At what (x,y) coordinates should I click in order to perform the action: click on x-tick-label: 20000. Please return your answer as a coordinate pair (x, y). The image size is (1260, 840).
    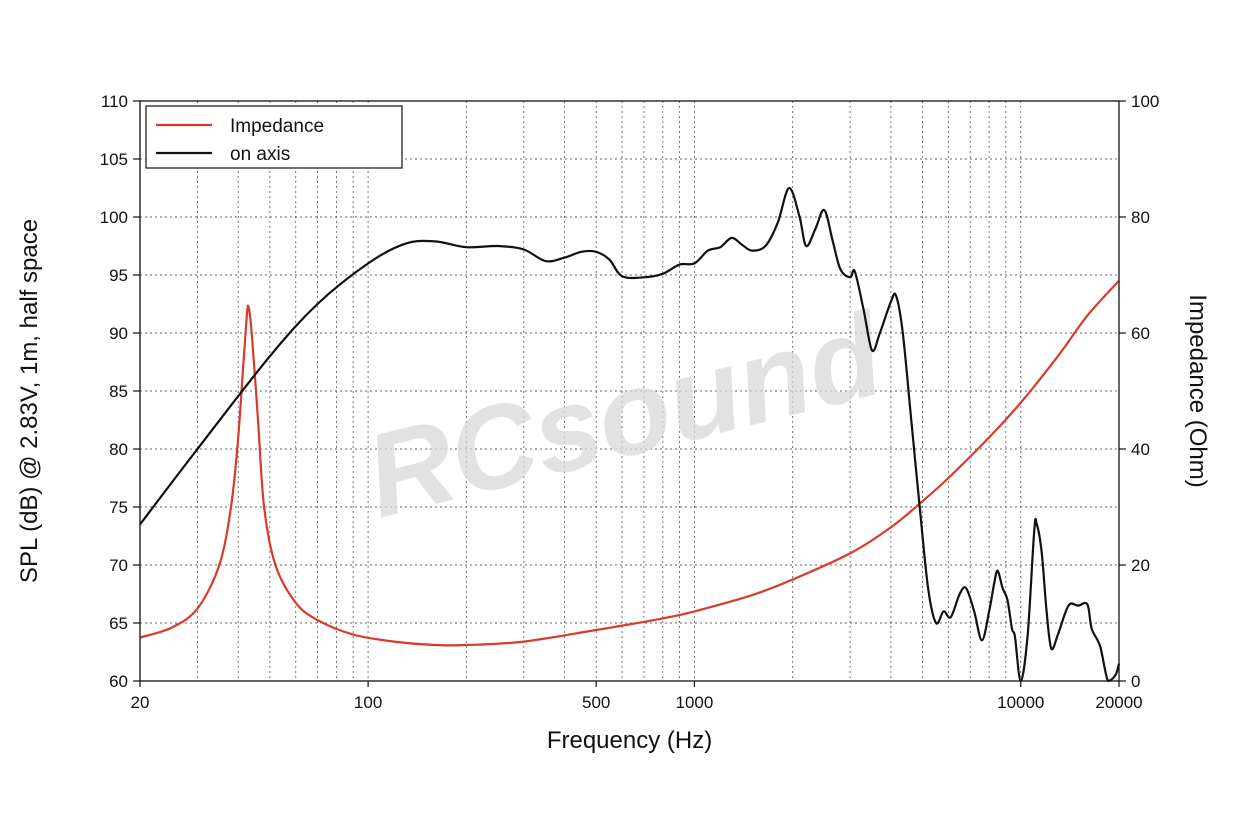
    Looking at the image, I should click on (1118, 702).